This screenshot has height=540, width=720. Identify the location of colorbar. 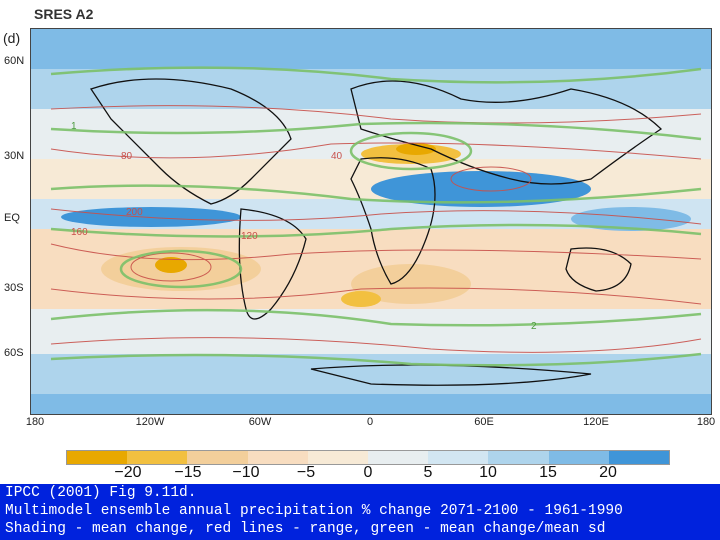
(368, 457).